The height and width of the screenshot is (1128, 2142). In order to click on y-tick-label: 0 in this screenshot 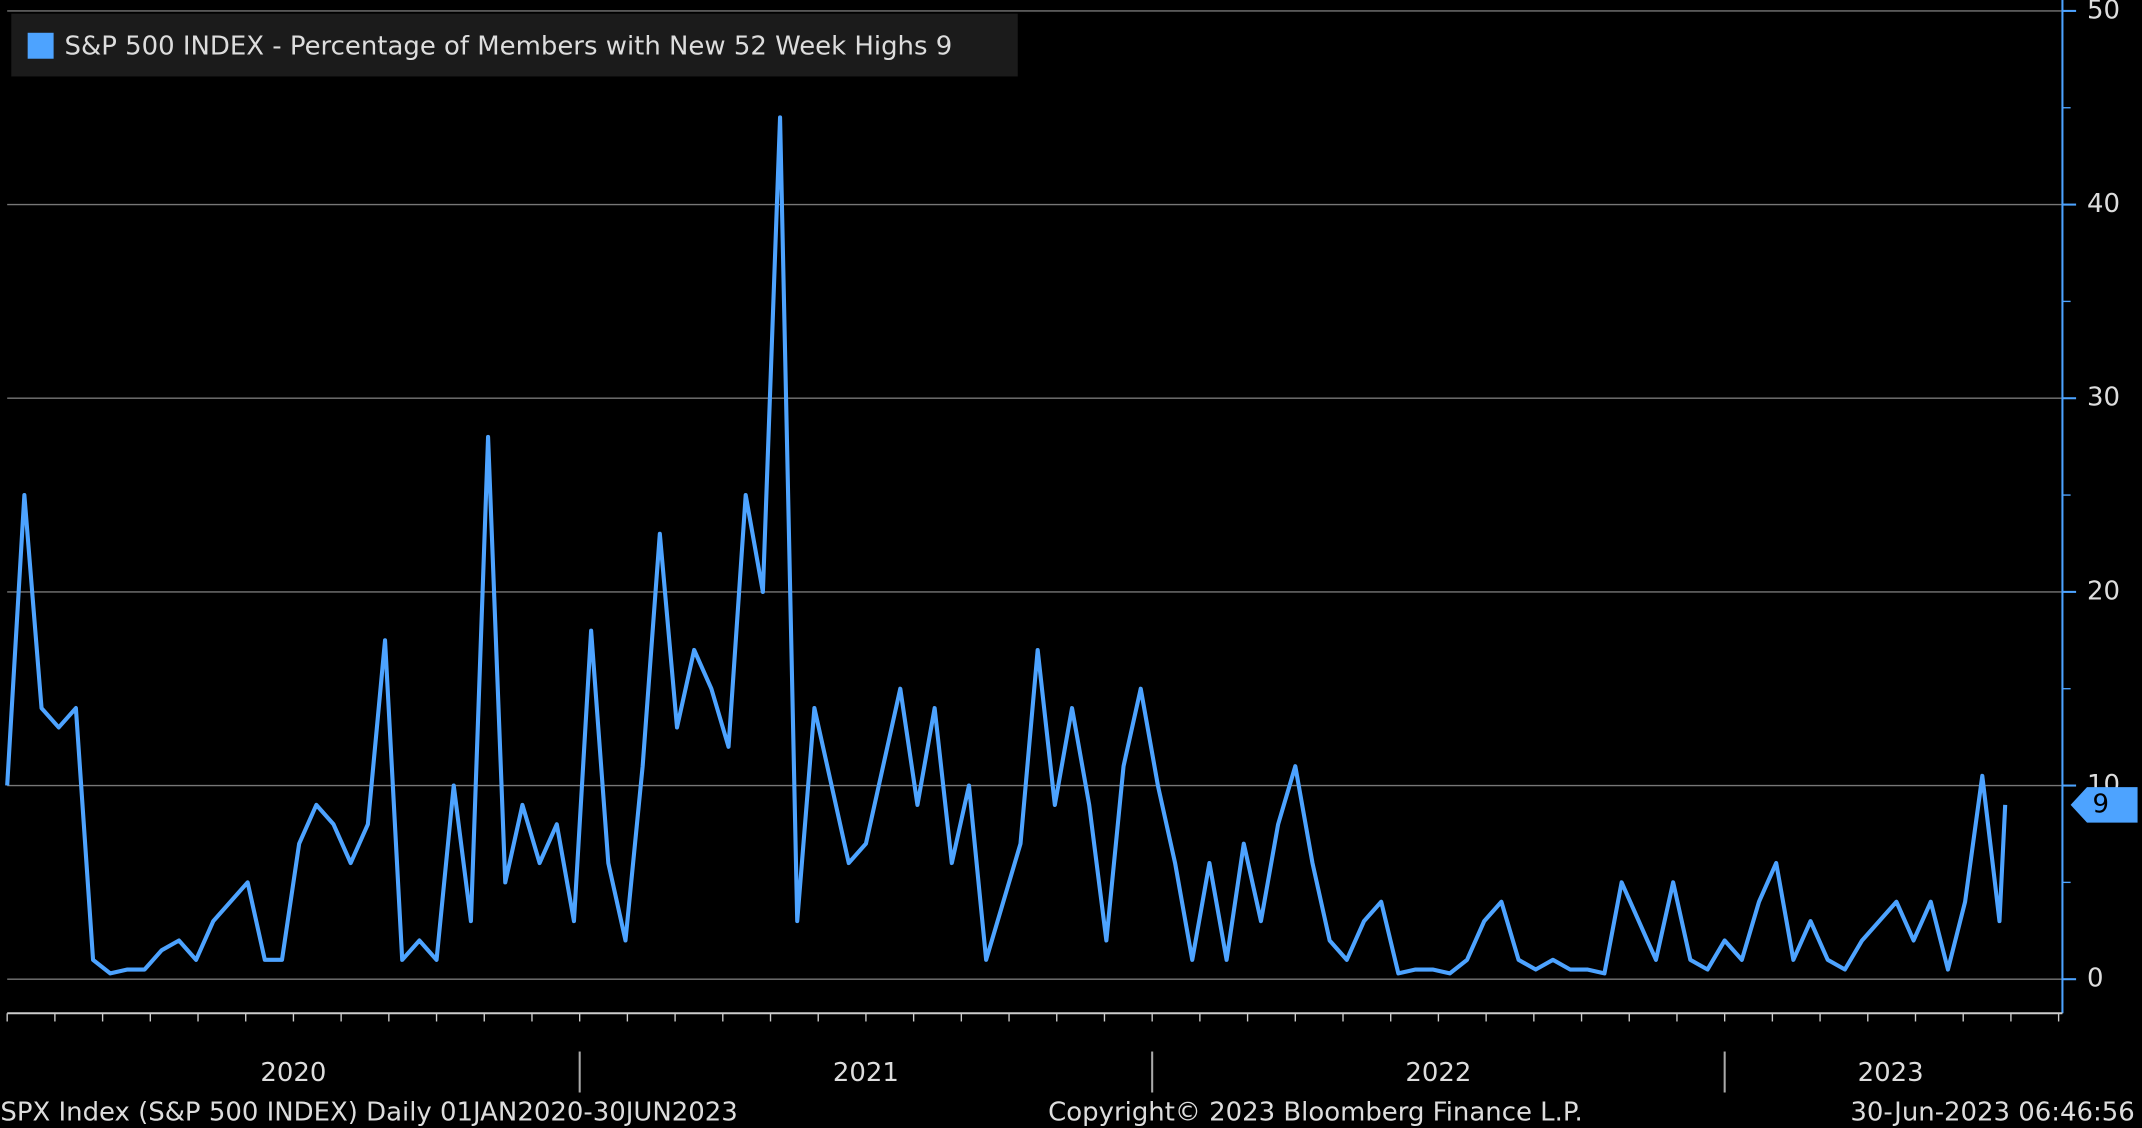, I will do `click(2095, 979)`.